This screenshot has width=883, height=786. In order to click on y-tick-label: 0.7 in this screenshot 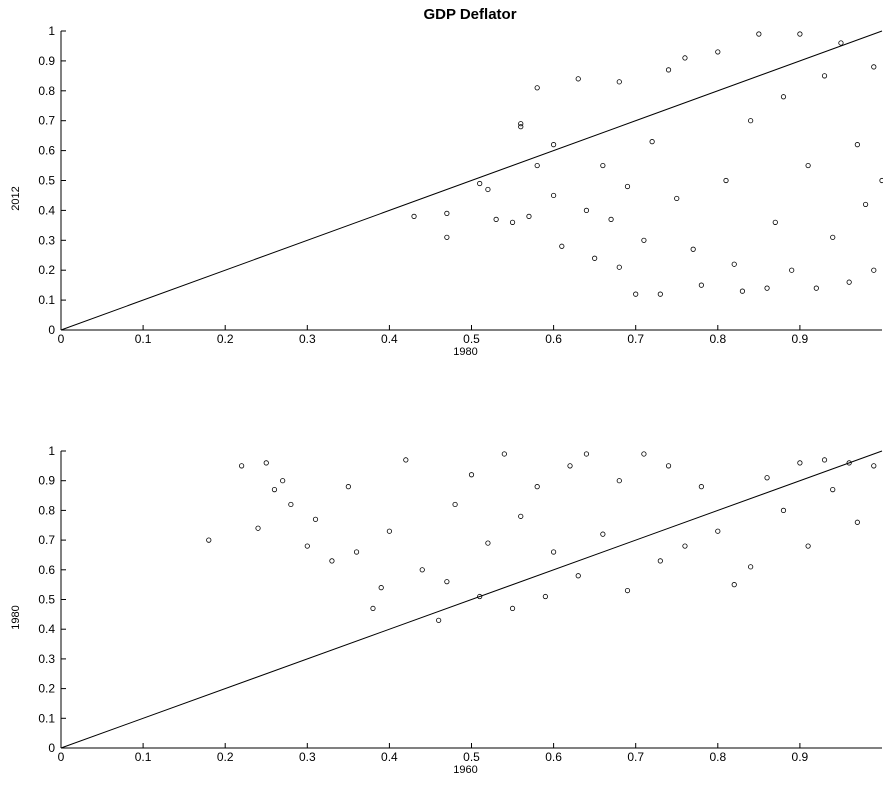, I will do `click(46, 540)`.